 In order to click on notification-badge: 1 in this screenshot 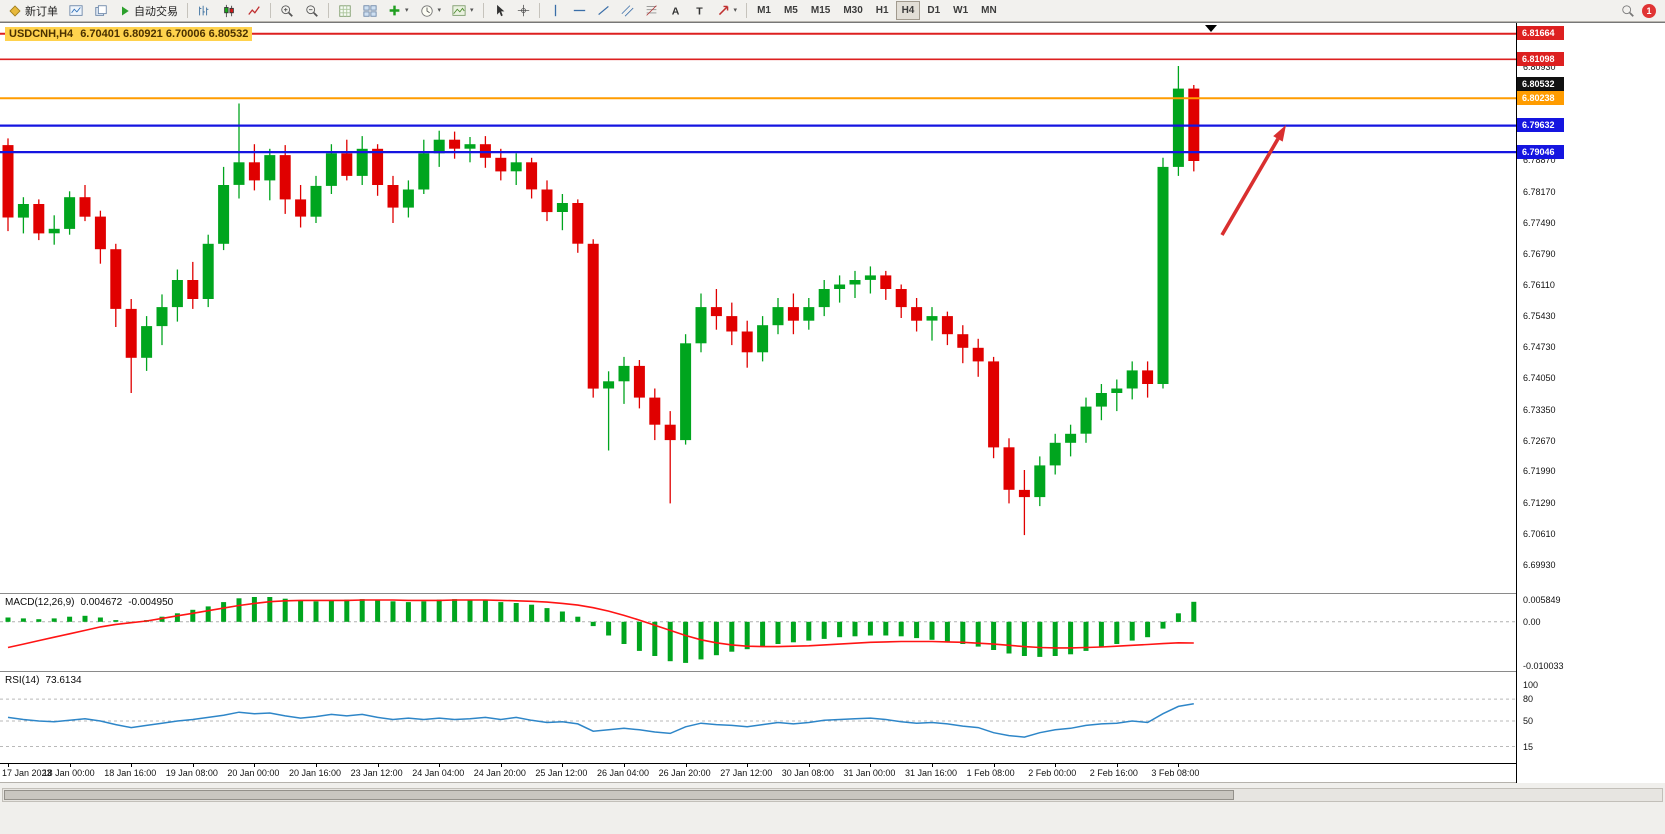, I will do `click(1649, 10)`.